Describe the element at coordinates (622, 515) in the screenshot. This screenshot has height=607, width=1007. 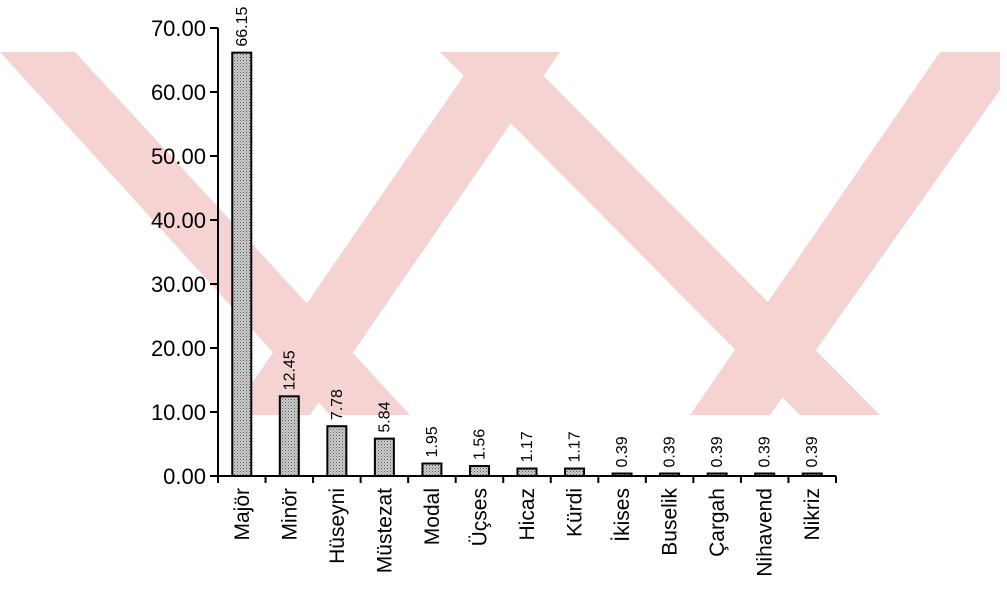
I see `category-label-8: İkises` at that location.